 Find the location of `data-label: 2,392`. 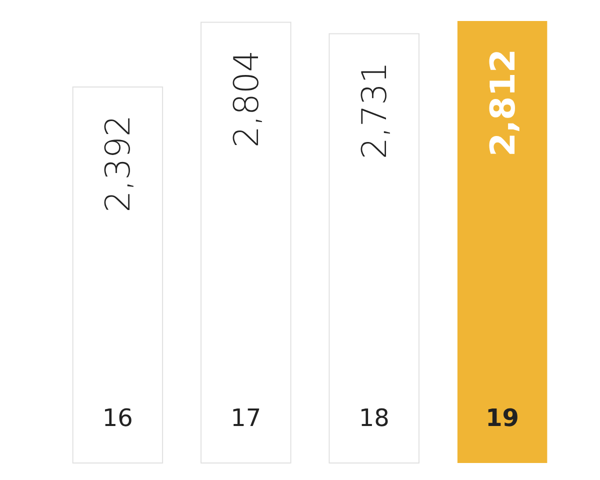

data-label: 2,392 is located at coordinates (118, 163).